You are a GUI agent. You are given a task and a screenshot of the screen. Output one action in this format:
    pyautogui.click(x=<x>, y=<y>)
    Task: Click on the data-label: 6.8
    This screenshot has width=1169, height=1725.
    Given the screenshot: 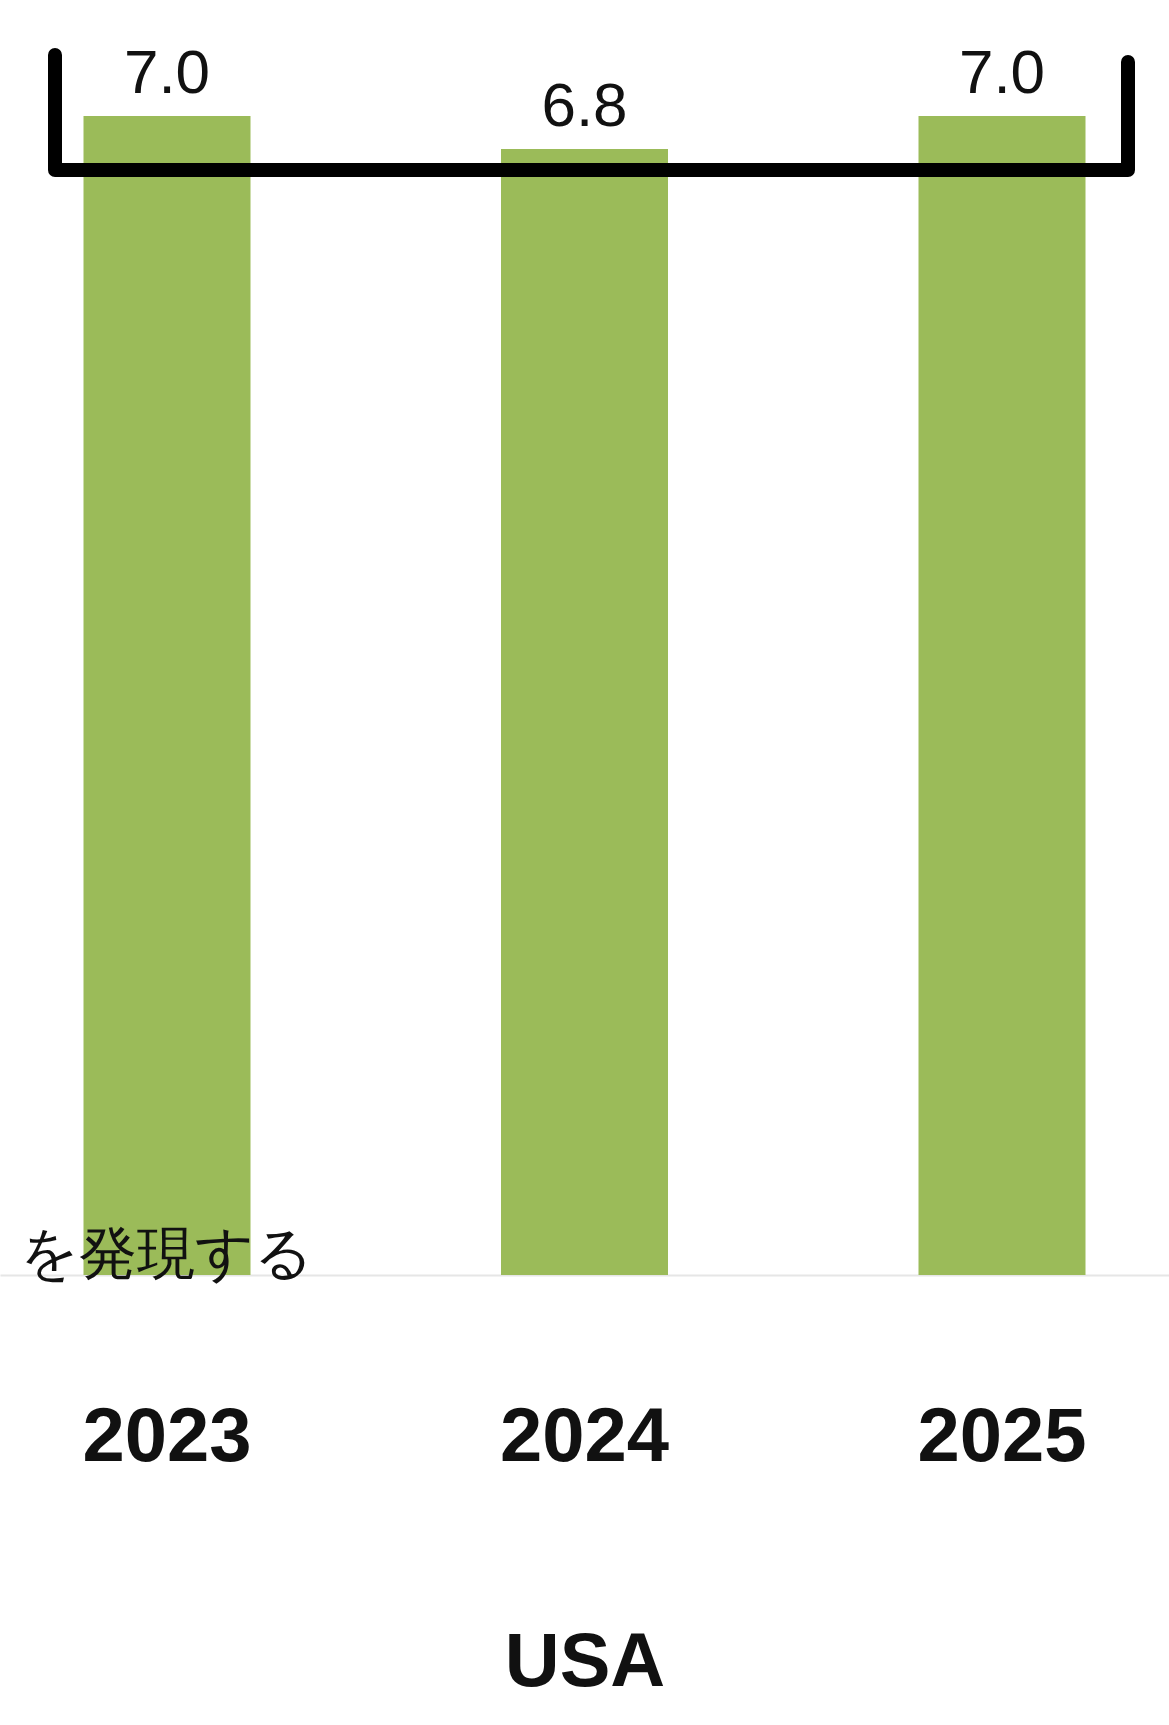 What is the action you would take?
    pyautogui.click(x=584, y=105)
    